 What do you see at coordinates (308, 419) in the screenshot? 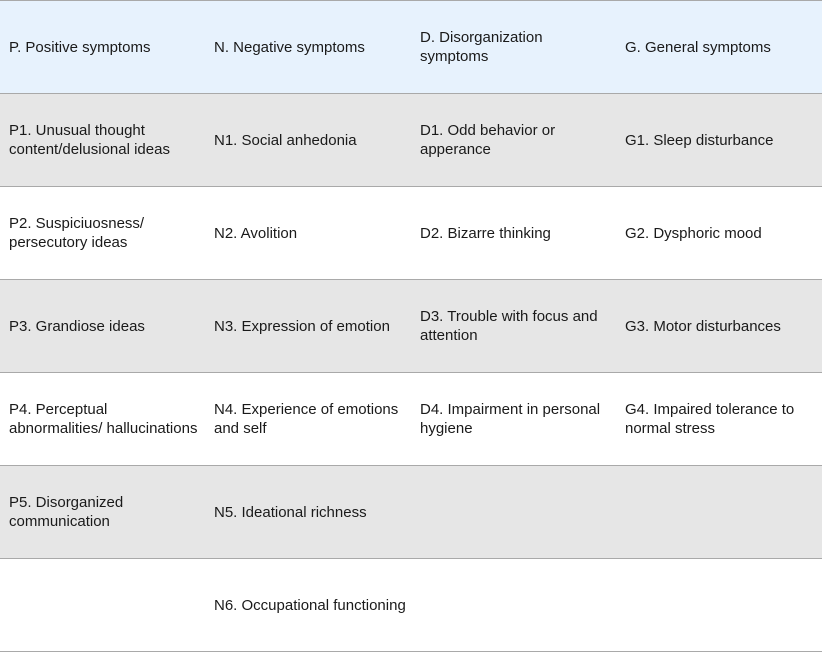
I see `table-cell: N4. Experience of emotions and self` at bounding box center [308, 419].